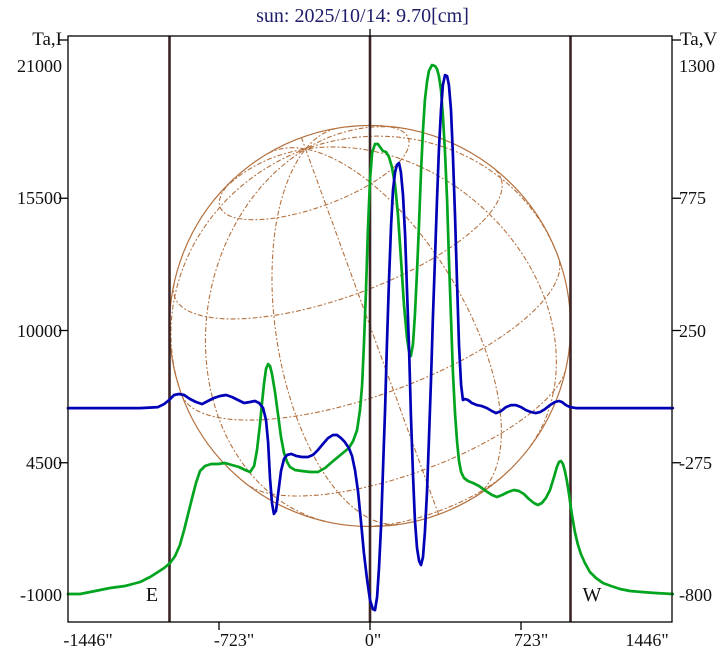 The width and height of the screenshot is (725, 657). I want to click on east-limb-label: E, so click(152, 595).